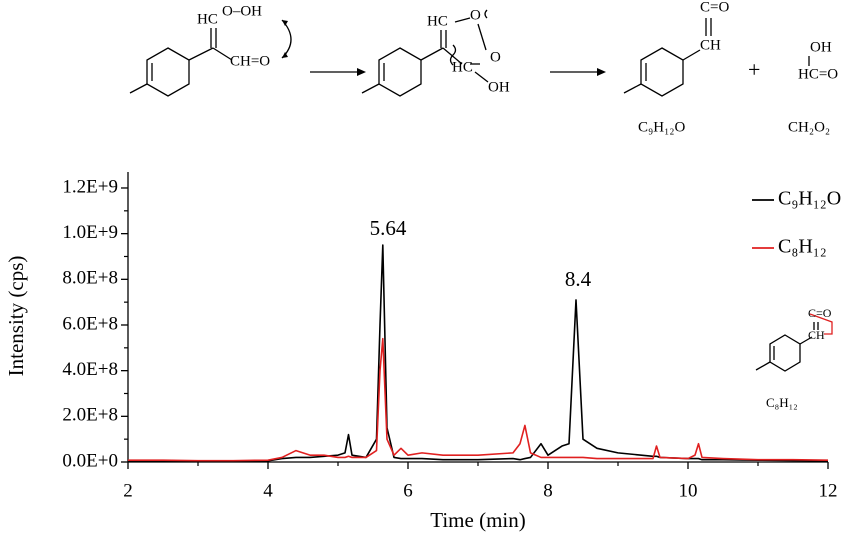 This screenshot has width=850, height=537. I want to click on x-tick-label: 10, so click(688, 490).